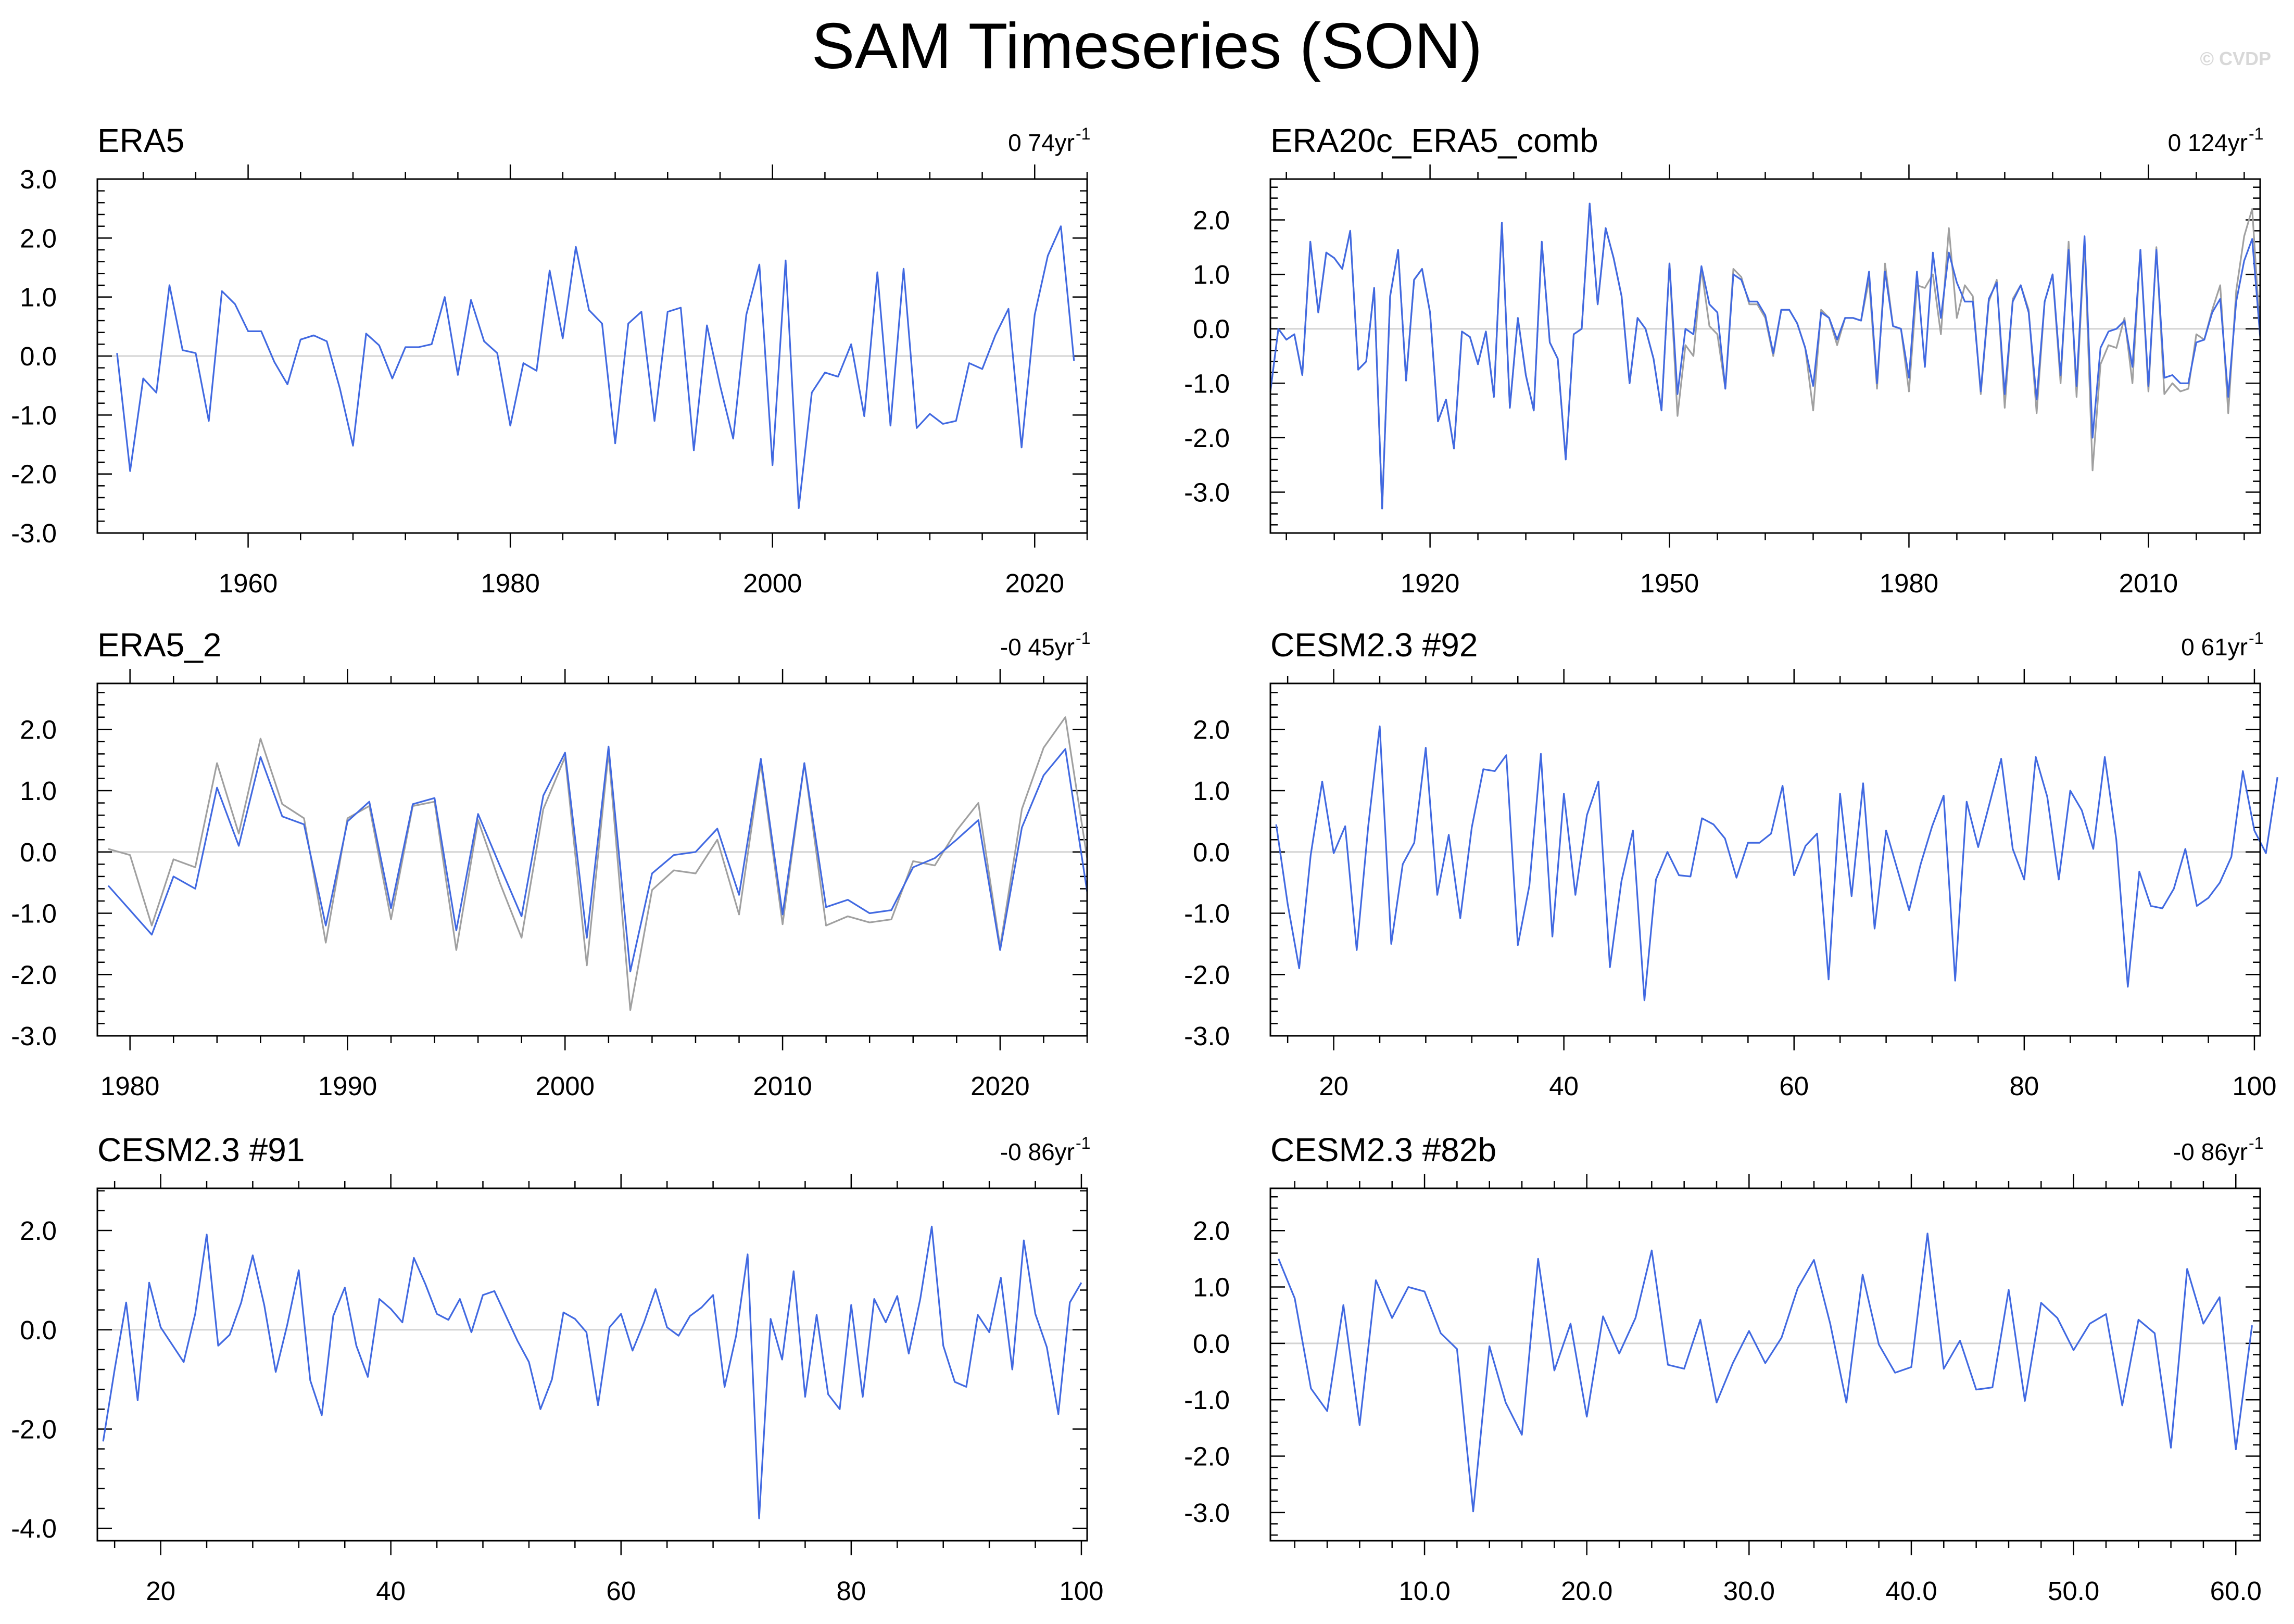 The image size is (2294, 1624). Describe the element at coordinates (1147, 46) in the screenshot. I see `page-title: SAM Timeseries (SON)` at that location.